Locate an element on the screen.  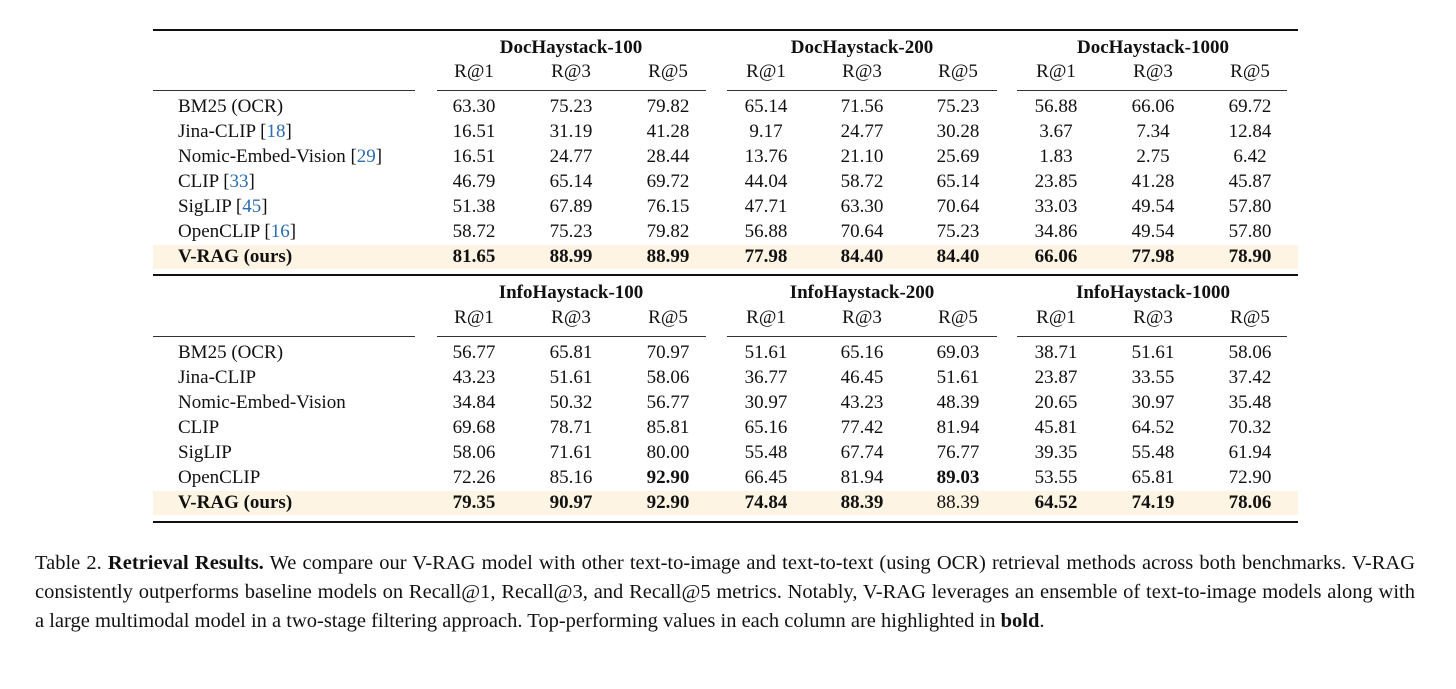
table-cell: 24.77 is located at coordinates (571, 156).